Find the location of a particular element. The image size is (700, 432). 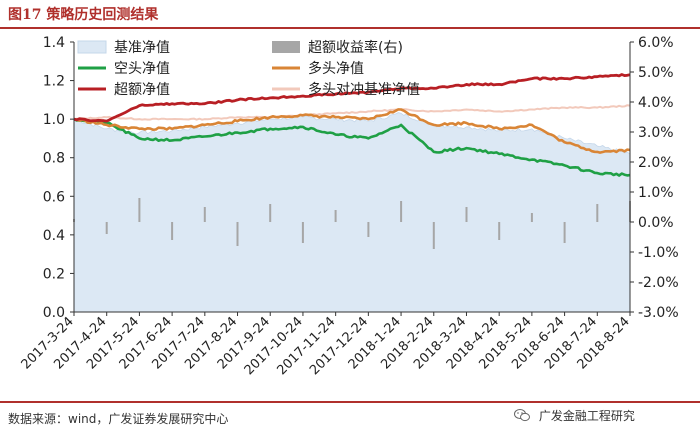

series-line-short is located at coordinates (352, 147).